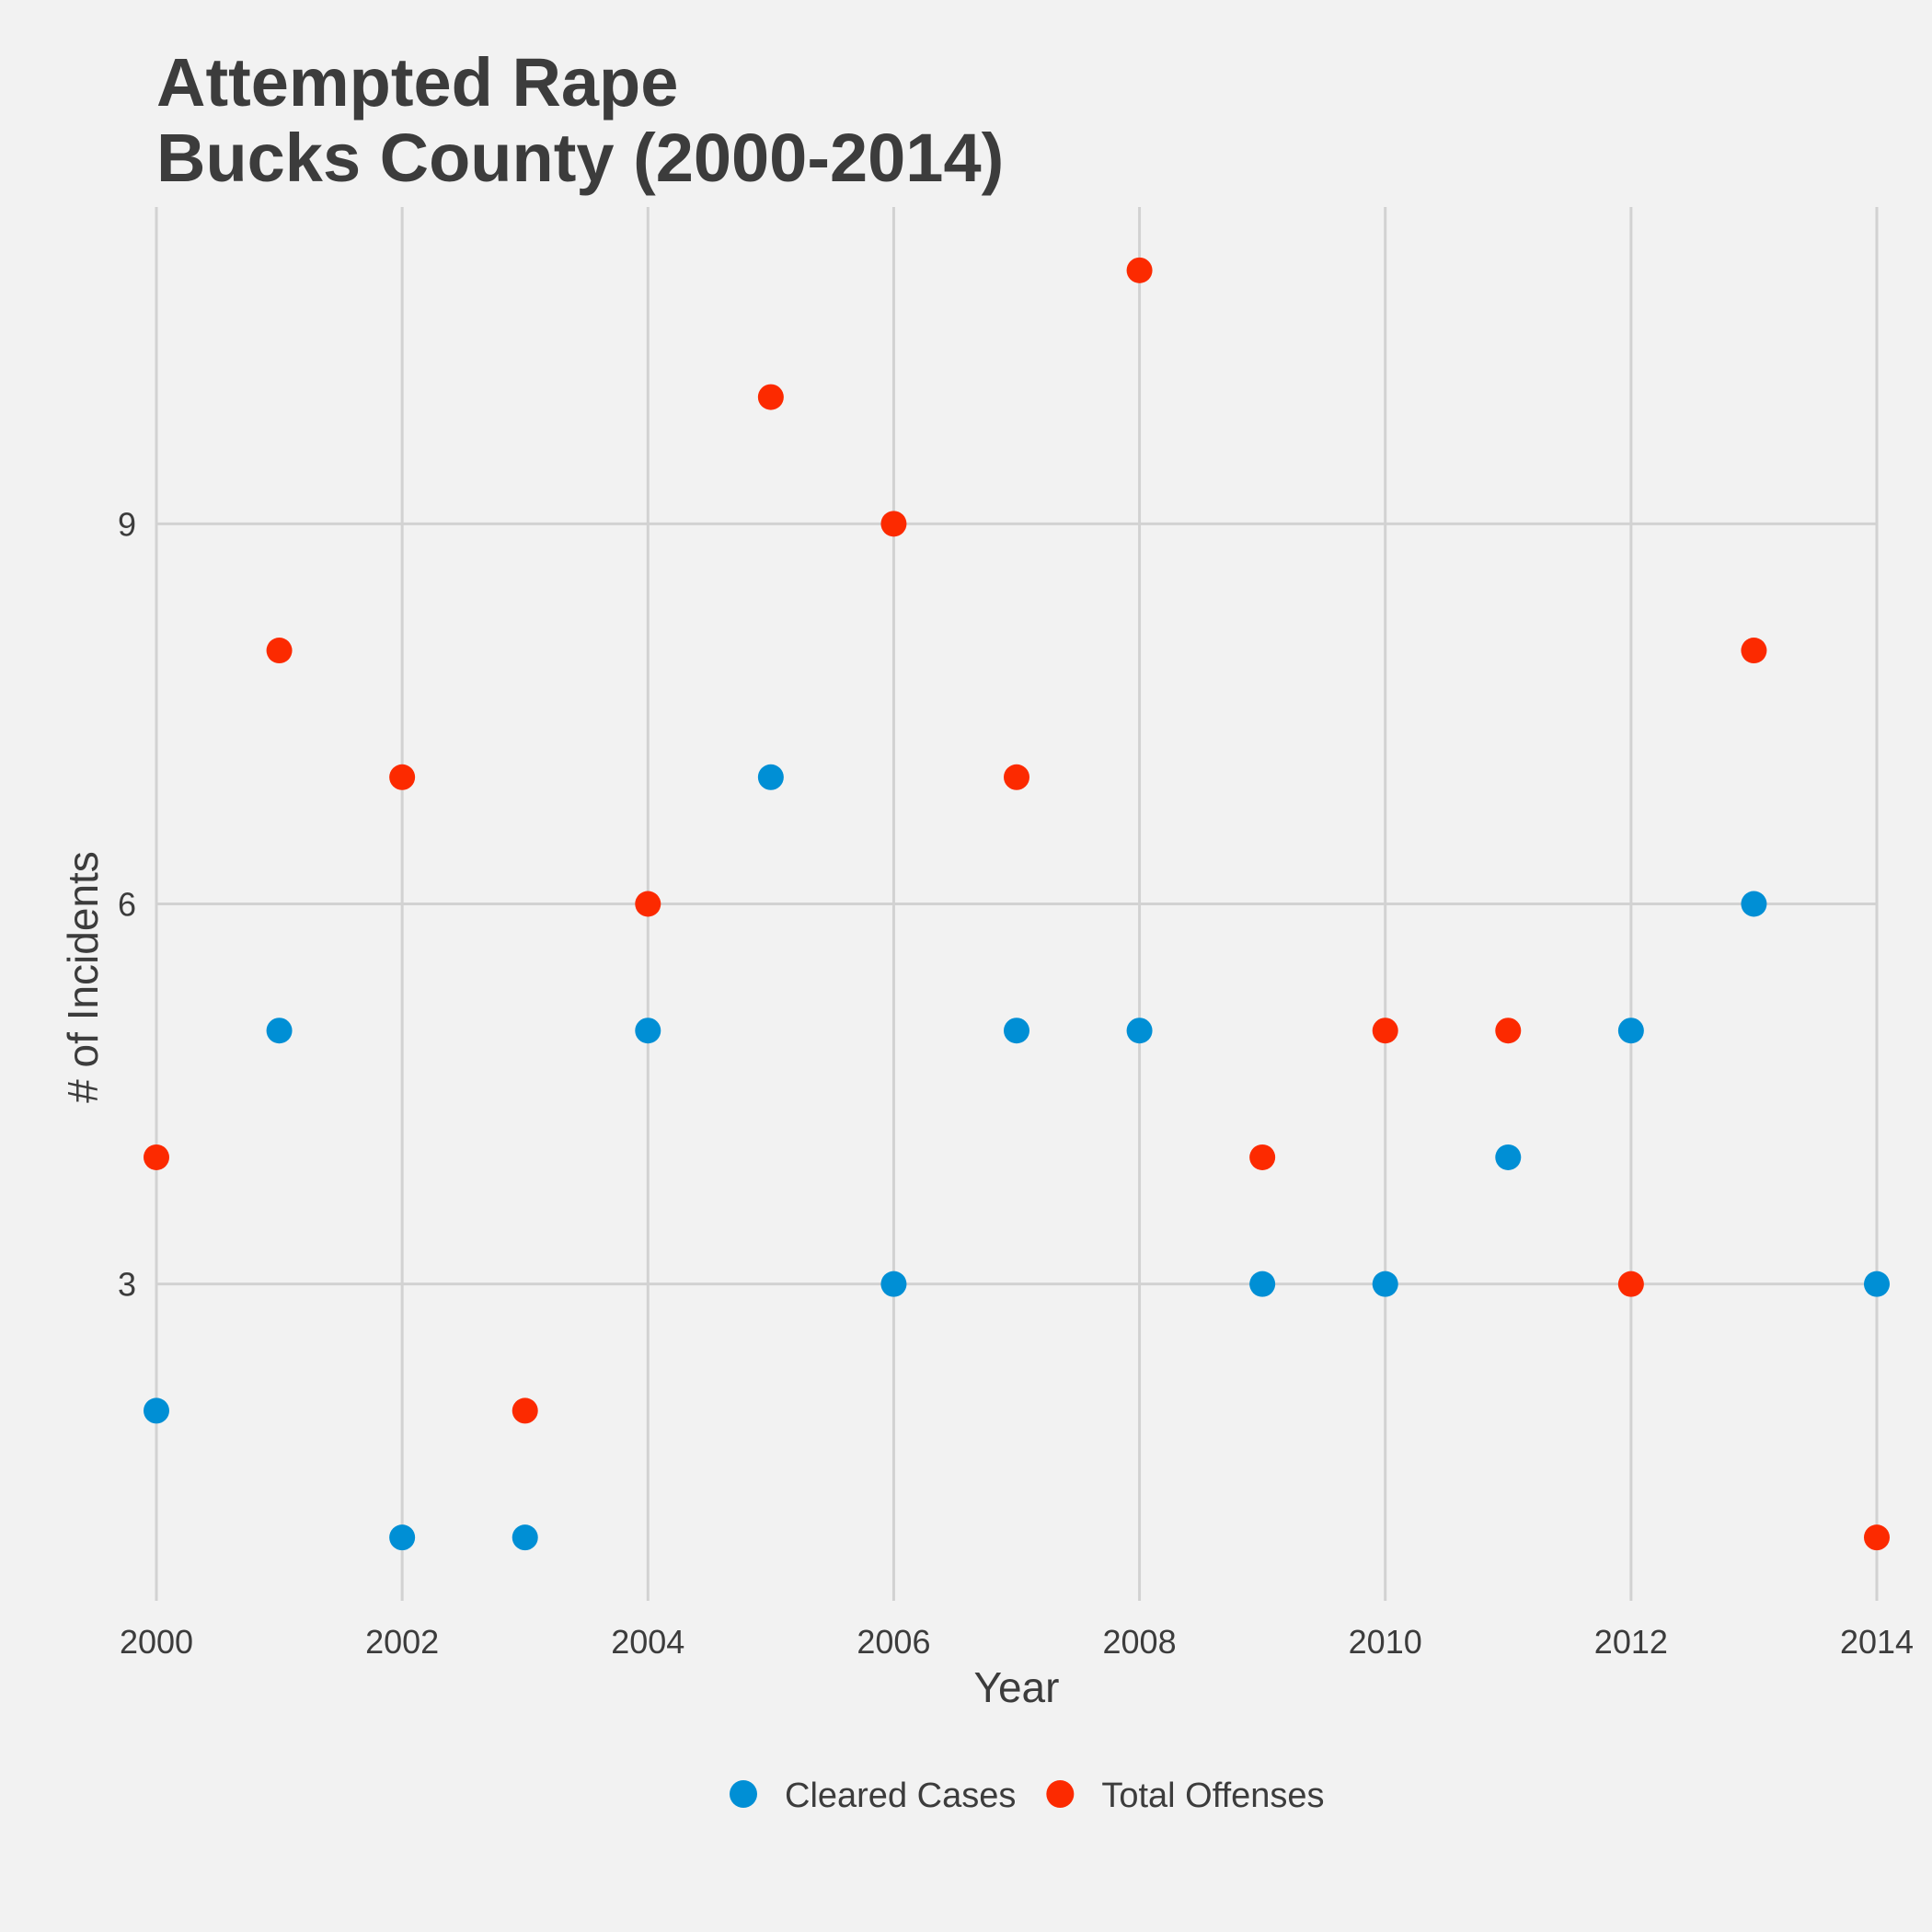 This screenshot has height=1932, width=1932. Describe the element at coordinates (83, 977) in the screenshot. I see `y-axis-title: # of Incidents` at that location.